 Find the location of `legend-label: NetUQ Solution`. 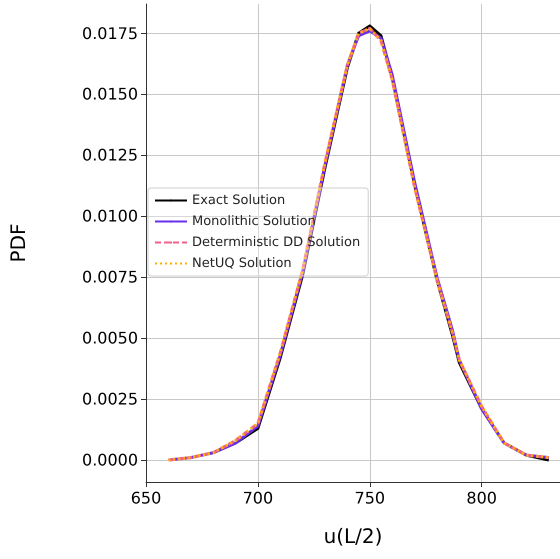

legend-label: NetUQ Solution is located at coordinates (242, 263).